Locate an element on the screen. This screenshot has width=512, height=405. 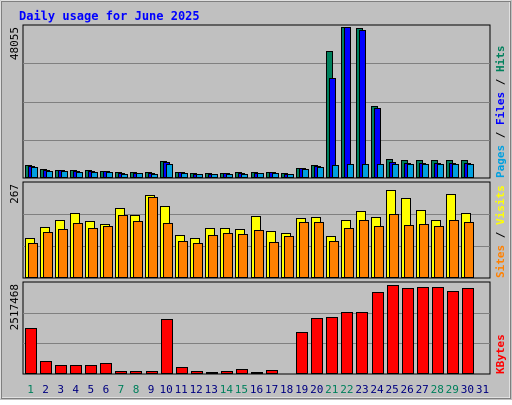
x-tick-label-day-31: 31 is located at coordinates (482, 389).